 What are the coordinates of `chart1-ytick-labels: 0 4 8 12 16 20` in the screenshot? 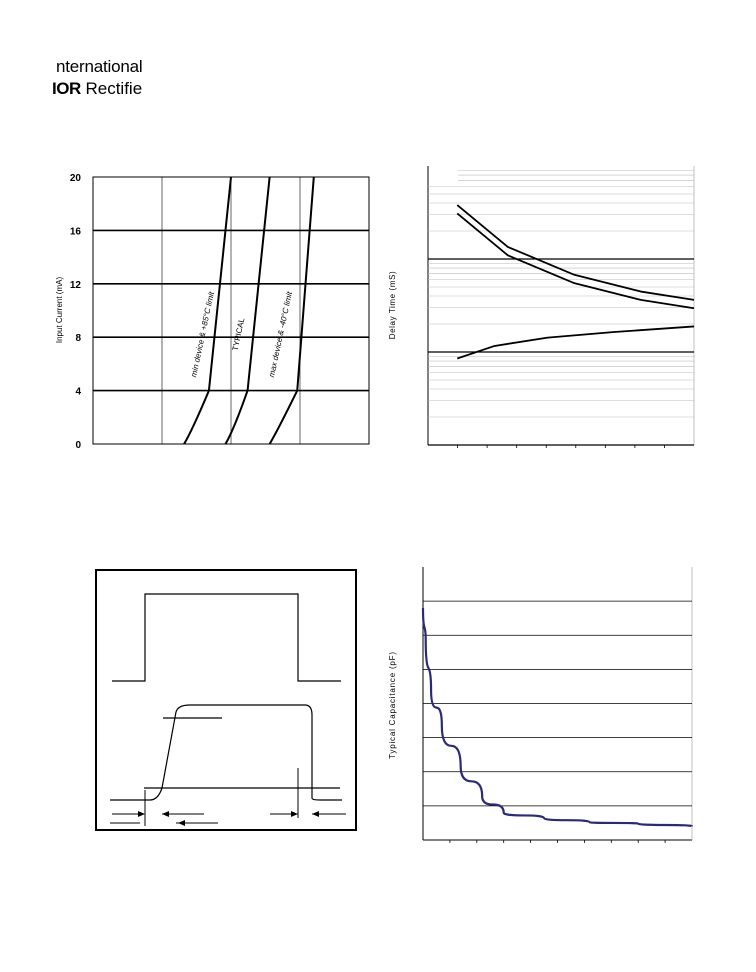 It's located at (76, 312).